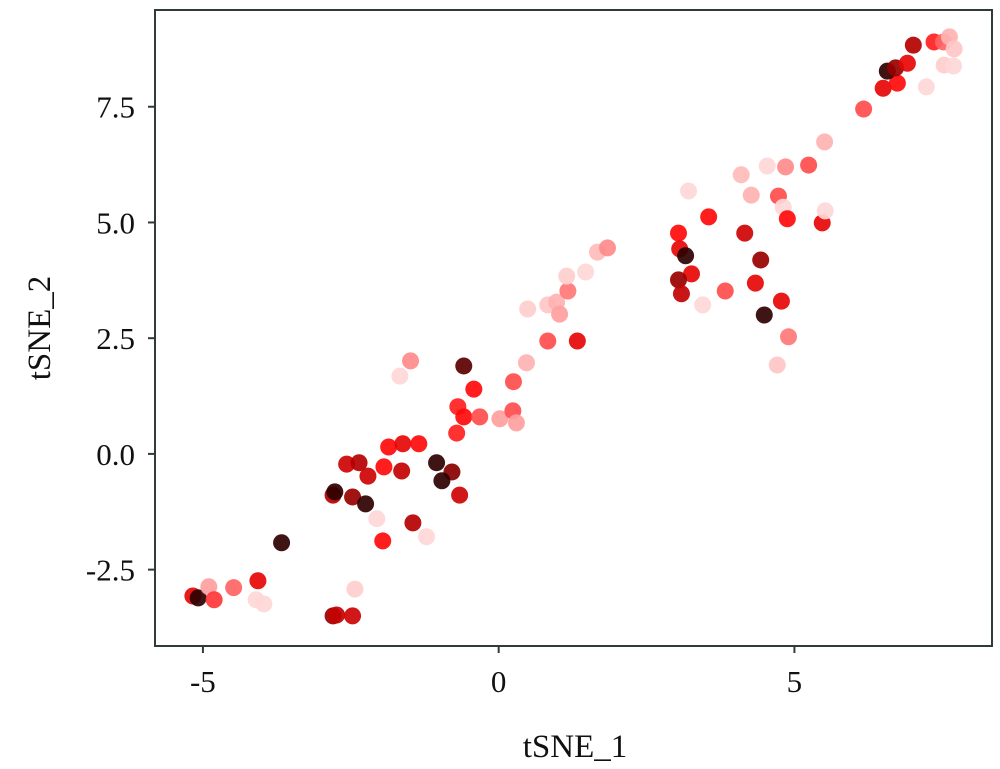  I want to click on x-axis-ticks: -5 0 5, so click(496, 672).